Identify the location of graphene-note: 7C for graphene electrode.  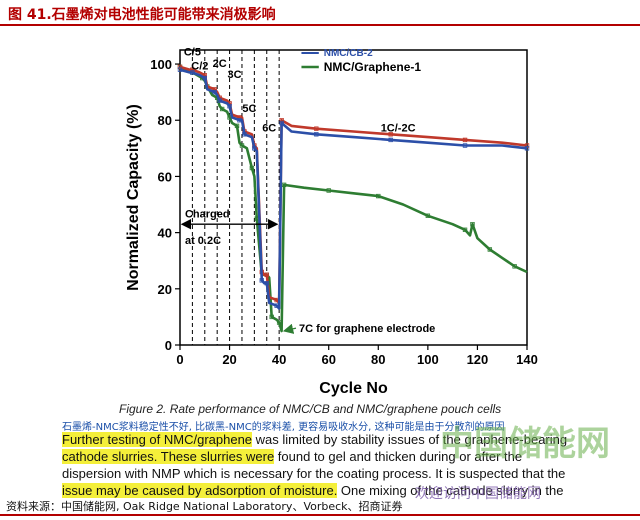
(367, 329).